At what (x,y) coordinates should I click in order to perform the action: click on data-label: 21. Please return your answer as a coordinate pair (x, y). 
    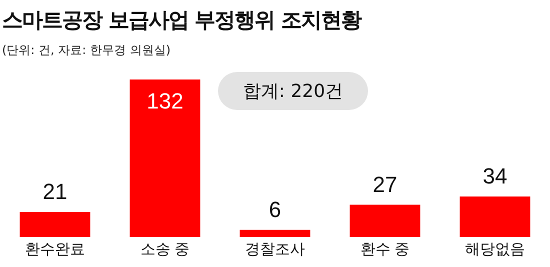
    Looking at the image, I should click on (55, 191).